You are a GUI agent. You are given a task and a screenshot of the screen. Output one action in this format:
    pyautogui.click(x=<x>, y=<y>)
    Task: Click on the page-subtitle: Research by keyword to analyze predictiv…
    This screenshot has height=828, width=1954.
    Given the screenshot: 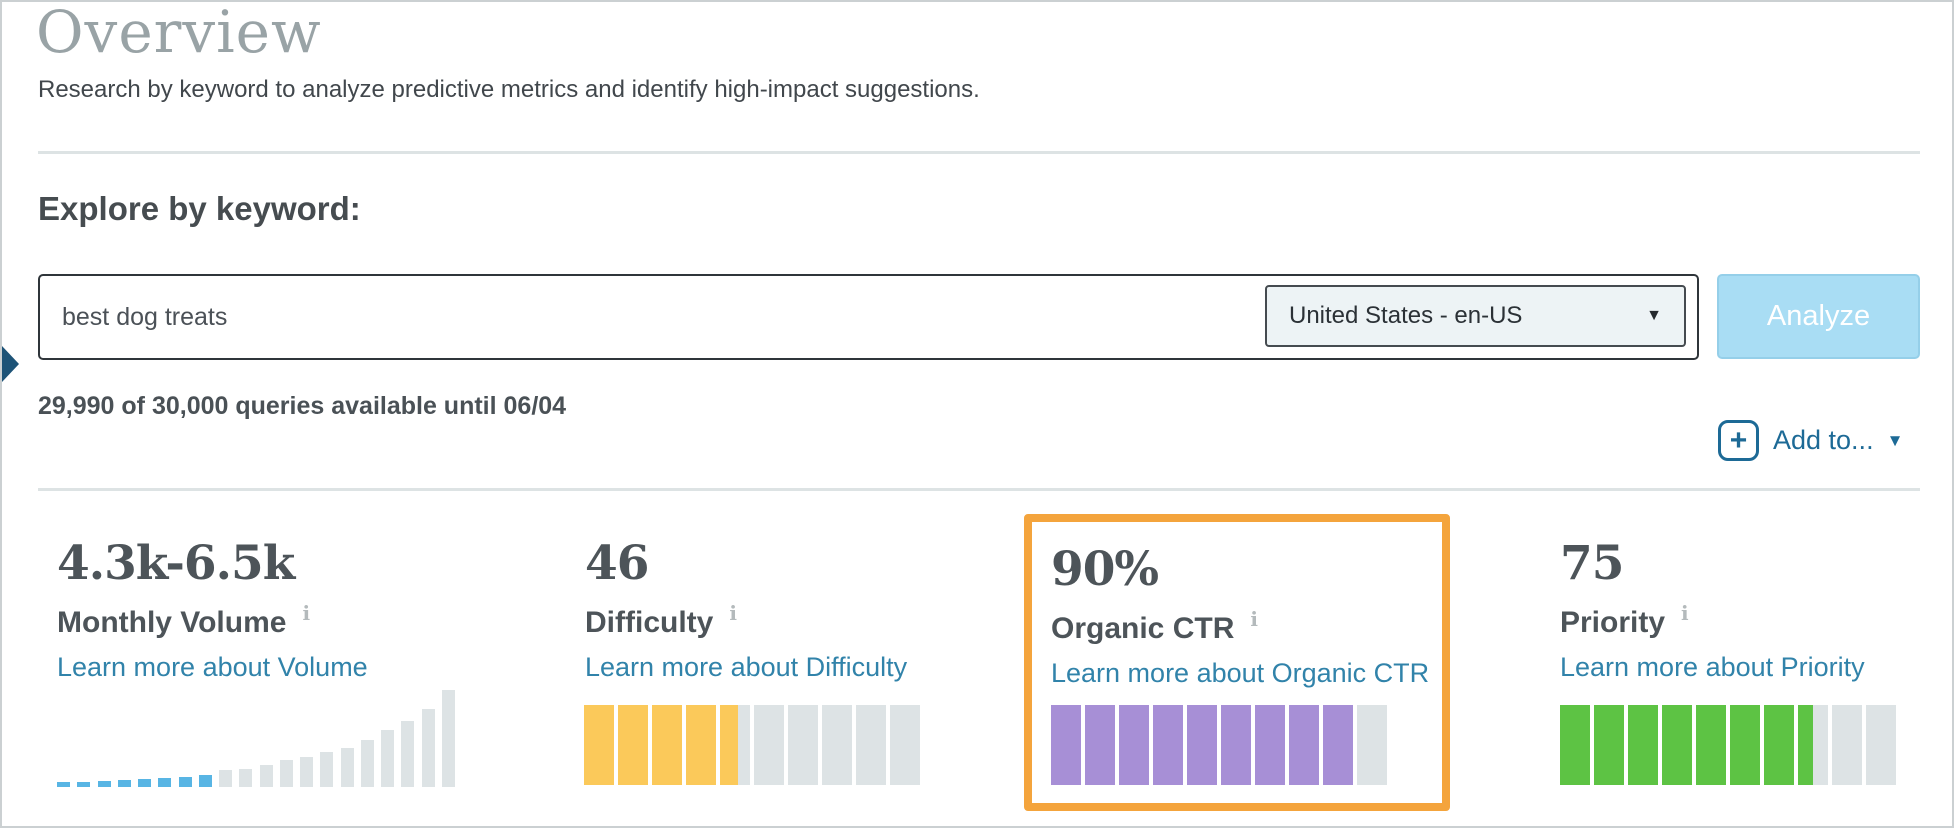 What is the action you would take?
    pyautogui.click(x=509, y=89)
    